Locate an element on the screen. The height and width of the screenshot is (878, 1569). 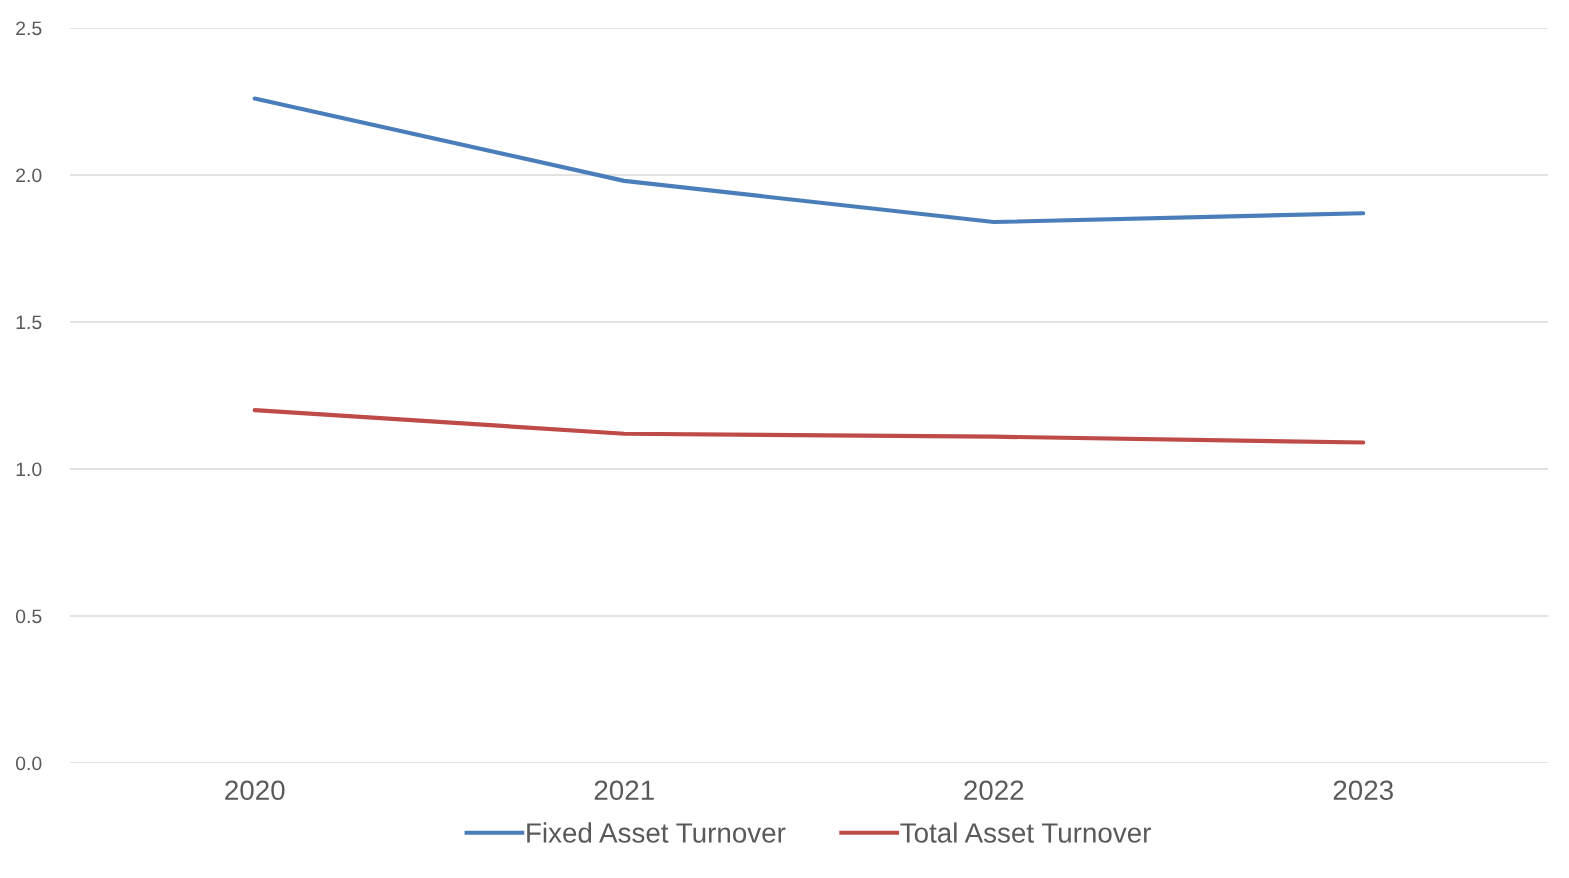
y-tick-label: 1.0 is located at coordinates (29, 469).